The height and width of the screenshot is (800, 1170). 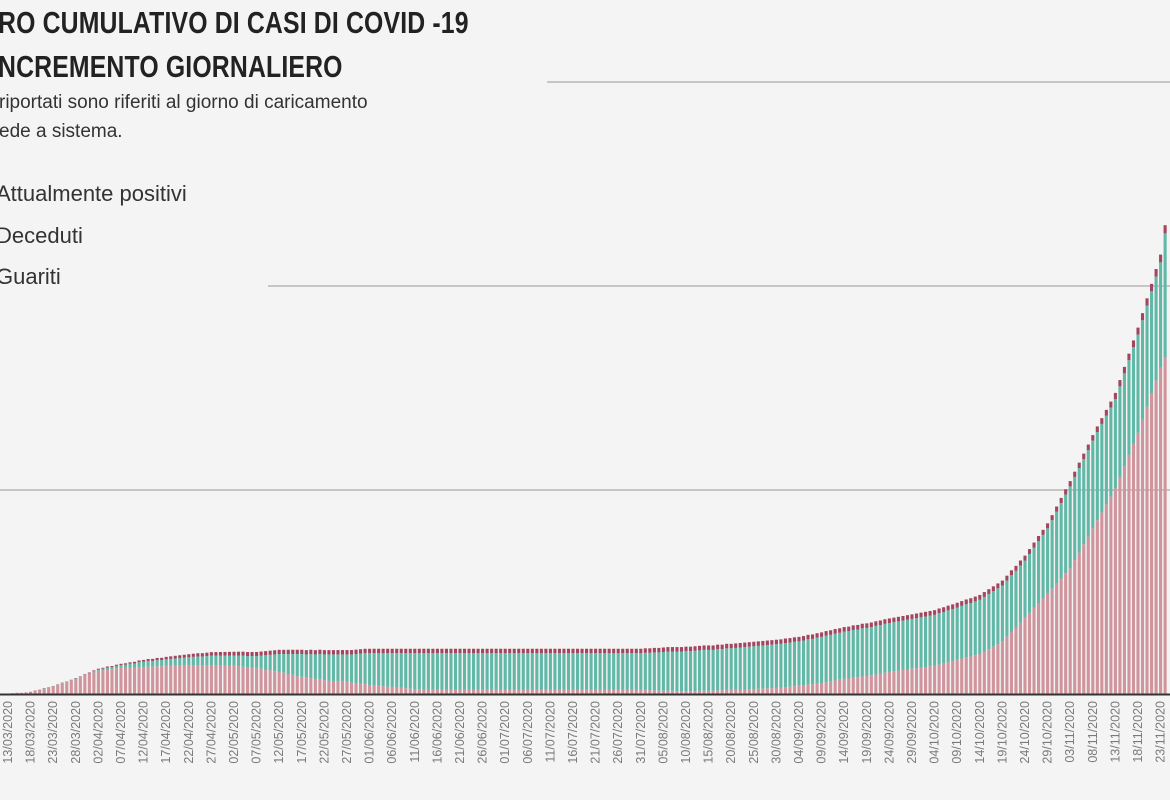 I want to click on x-tick-label: 24/09/2020, so click(x=889, y=732).